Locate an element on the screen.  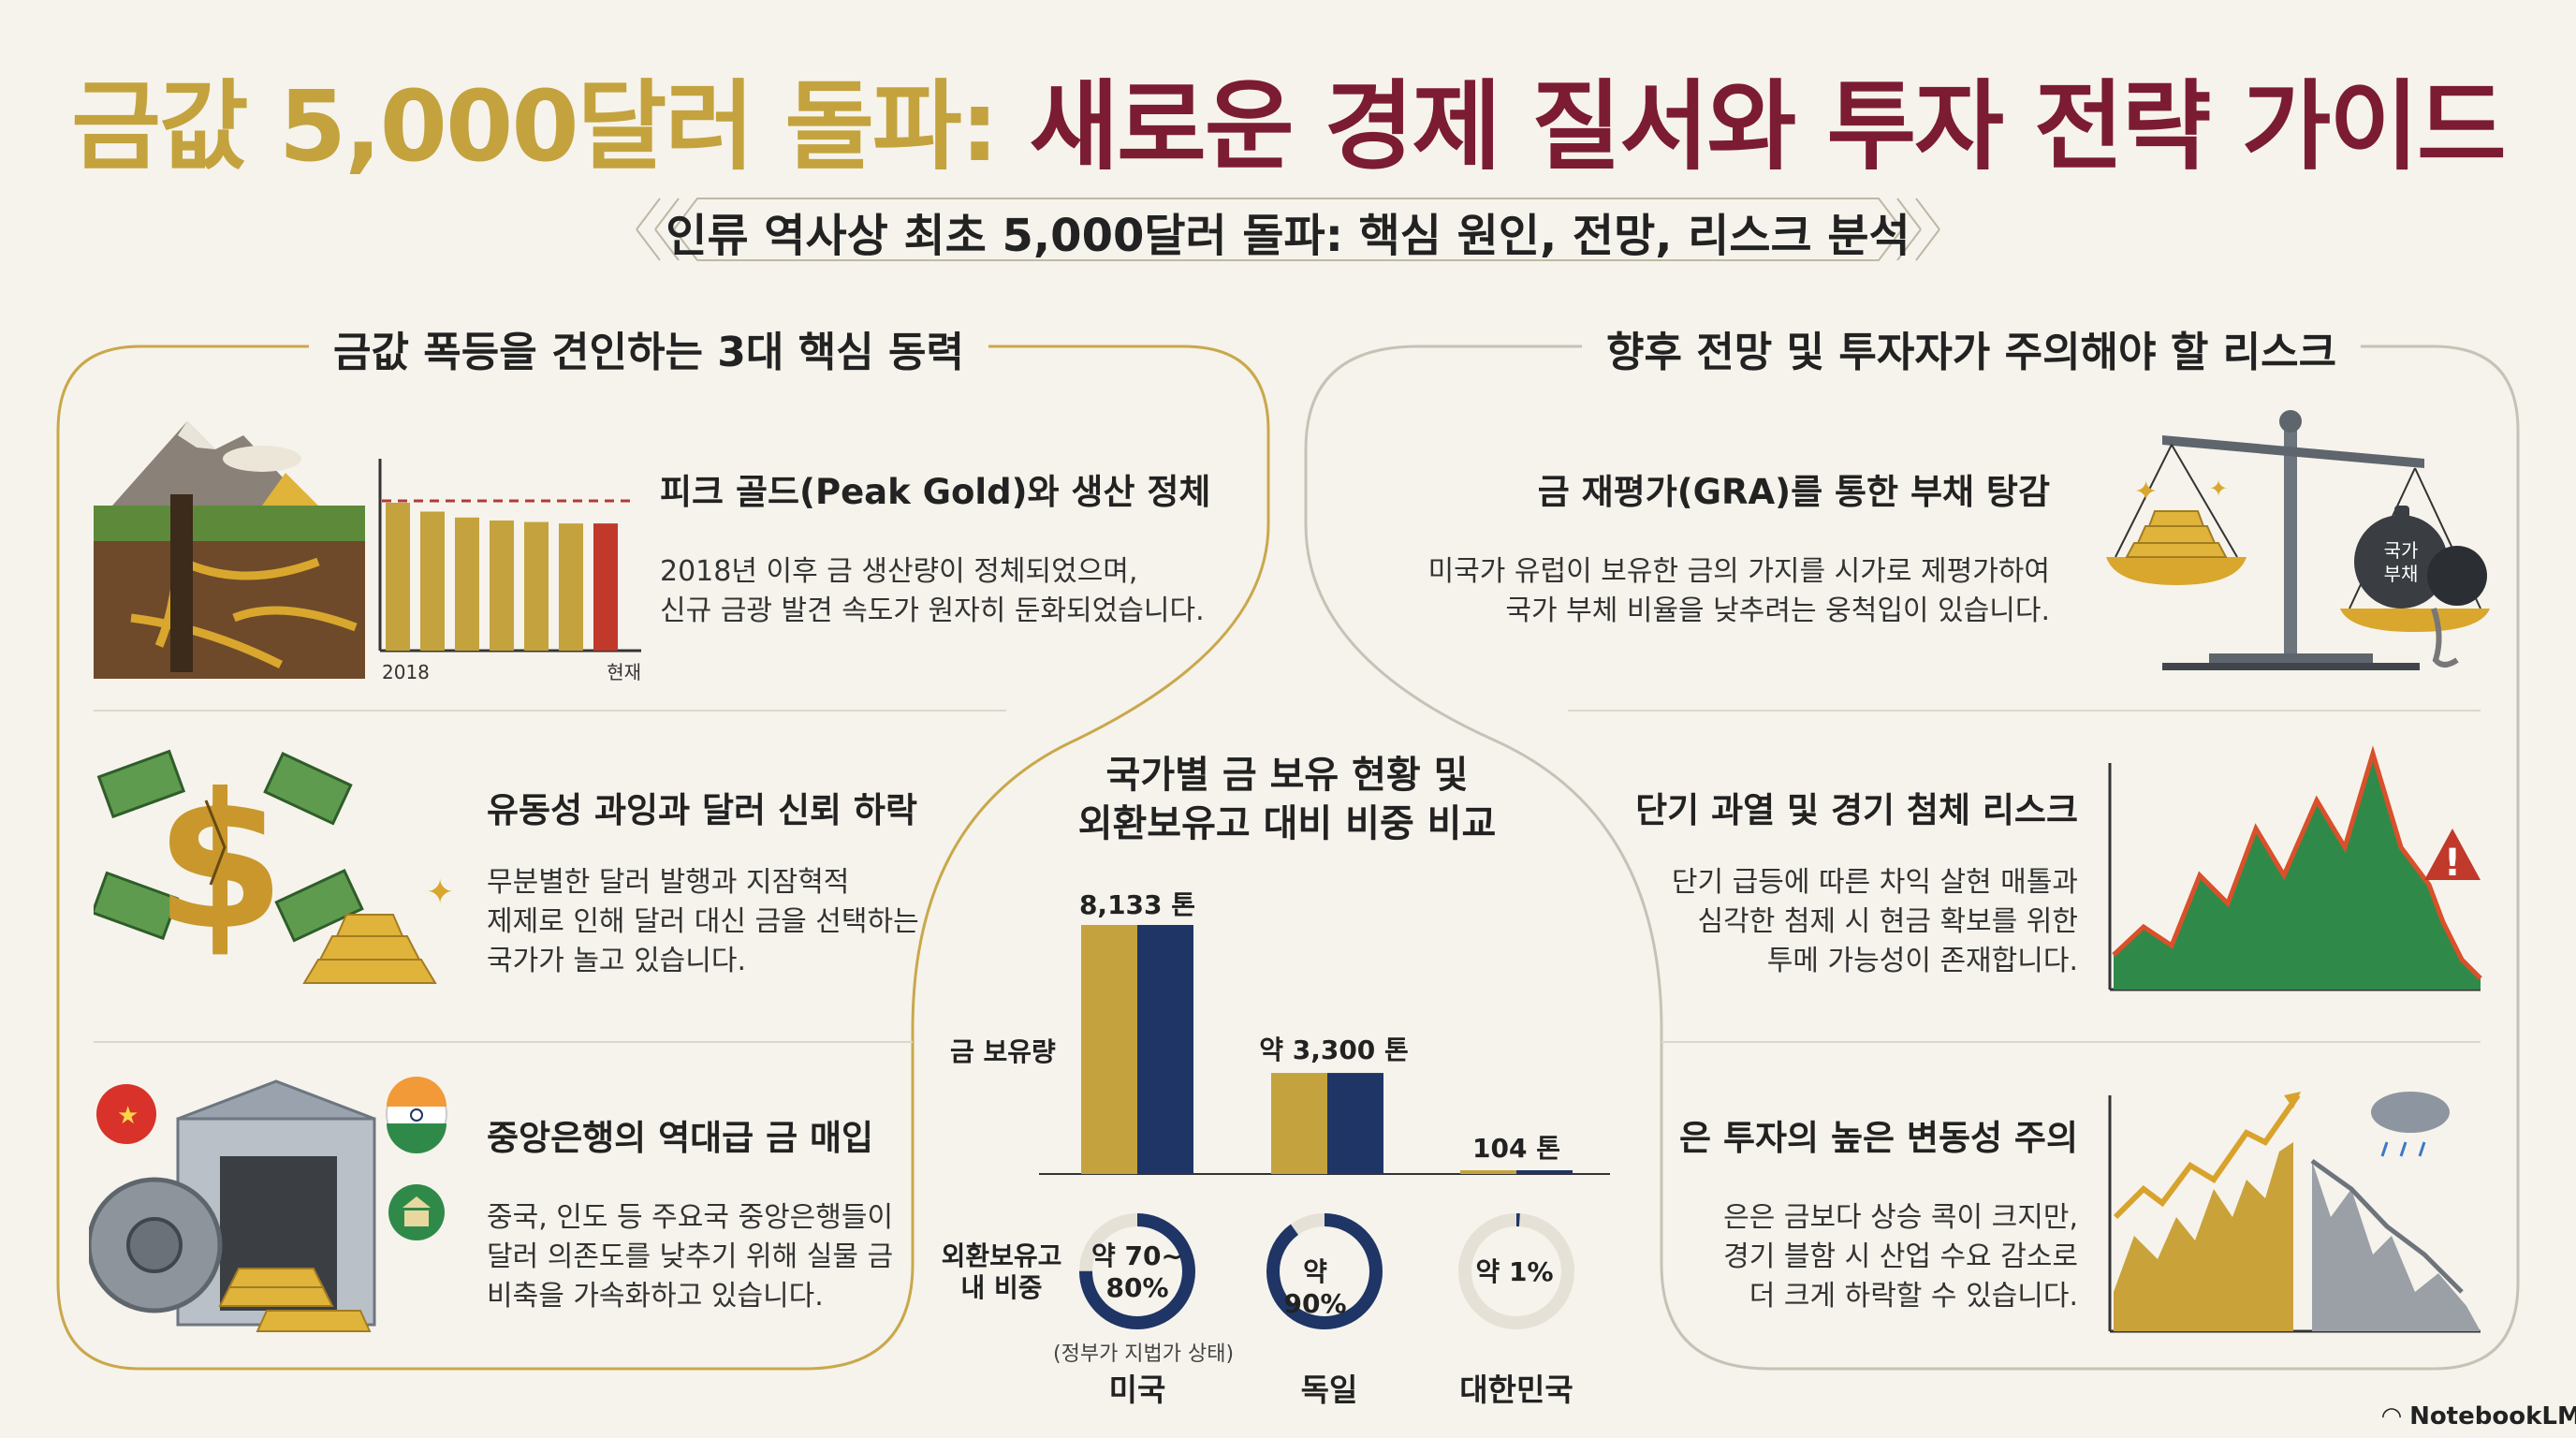
item-silver-title: 은 투자의 높은 변동성 주의 is located at coordinates (1878, 1138).